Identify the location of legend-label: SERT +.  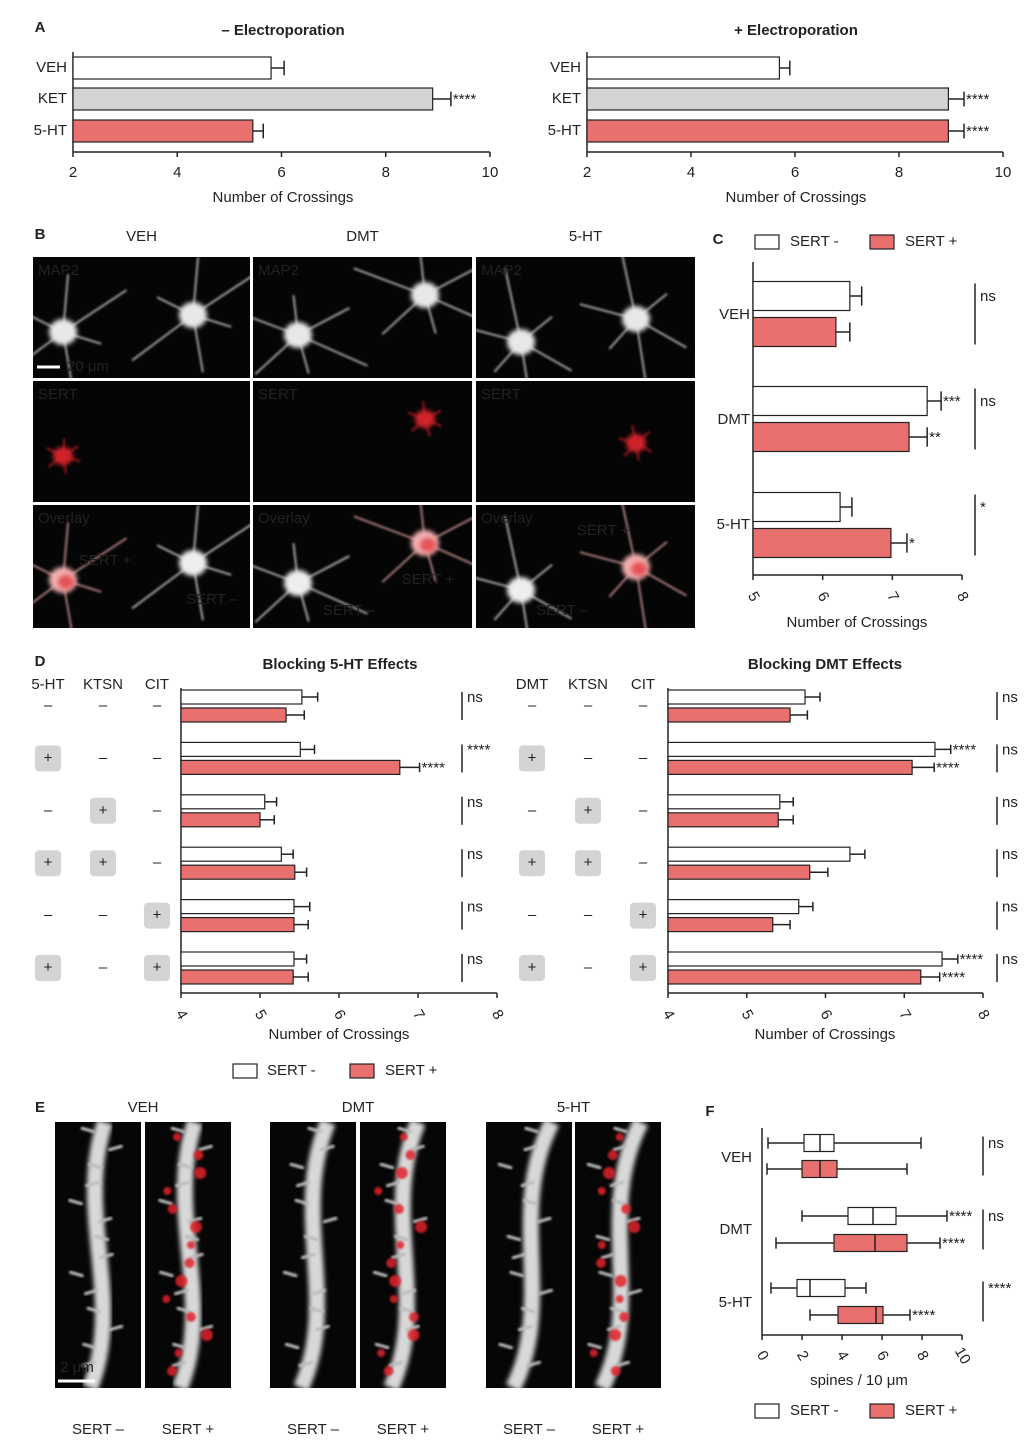
(931, 241).